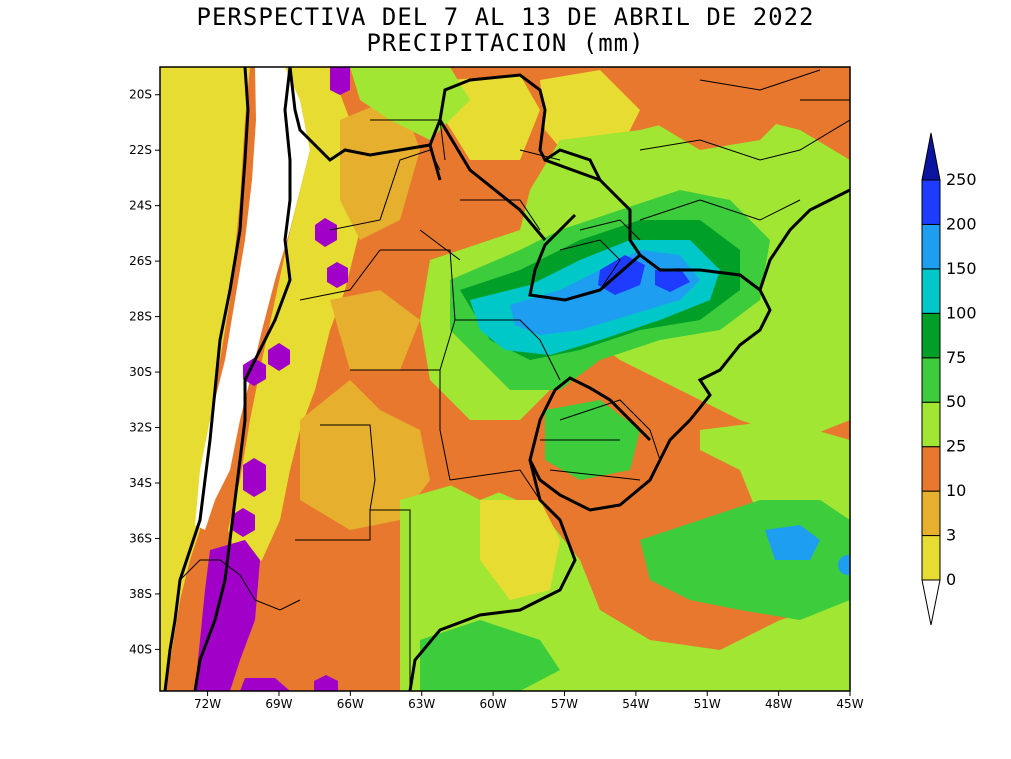 This screenshot has height=759, width=1011. Describe the element at coordinates (956, 490) in the screenshot. I see `colorbar-label: 10` at that location.